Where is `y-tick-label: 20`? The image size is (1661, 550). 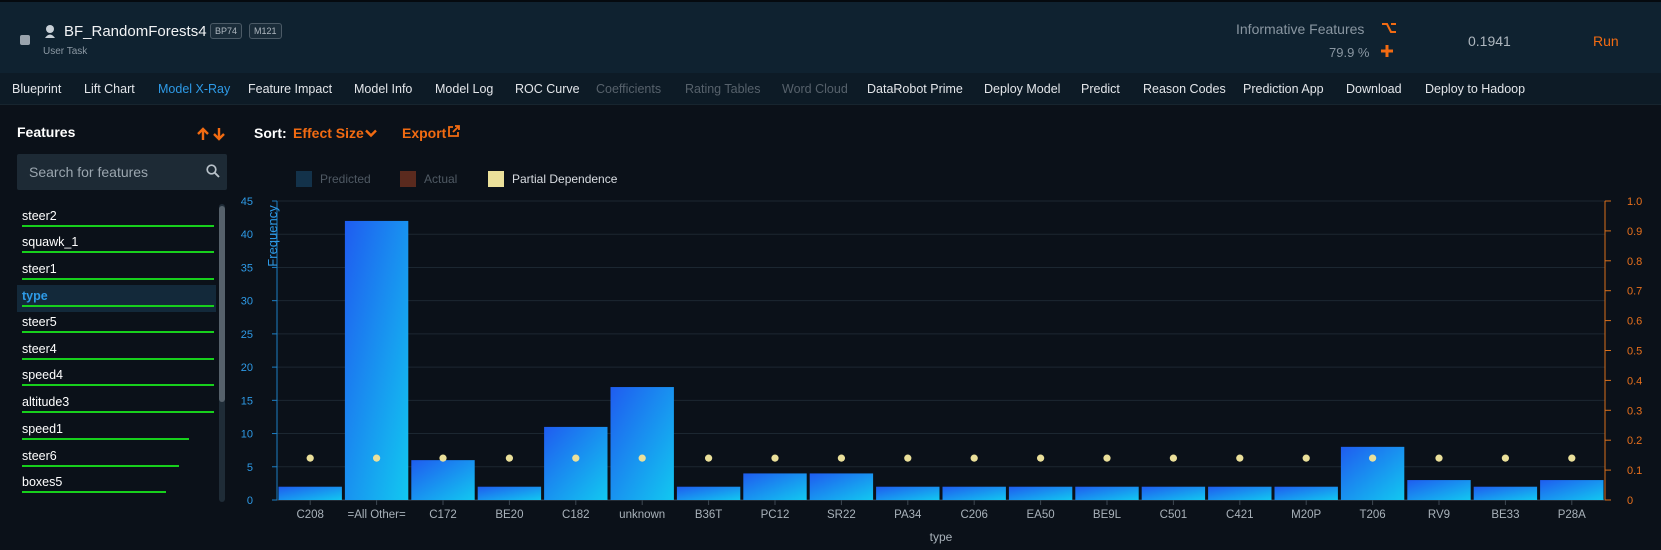
y-tick-label: 20 is located at coordinates (247, 368).